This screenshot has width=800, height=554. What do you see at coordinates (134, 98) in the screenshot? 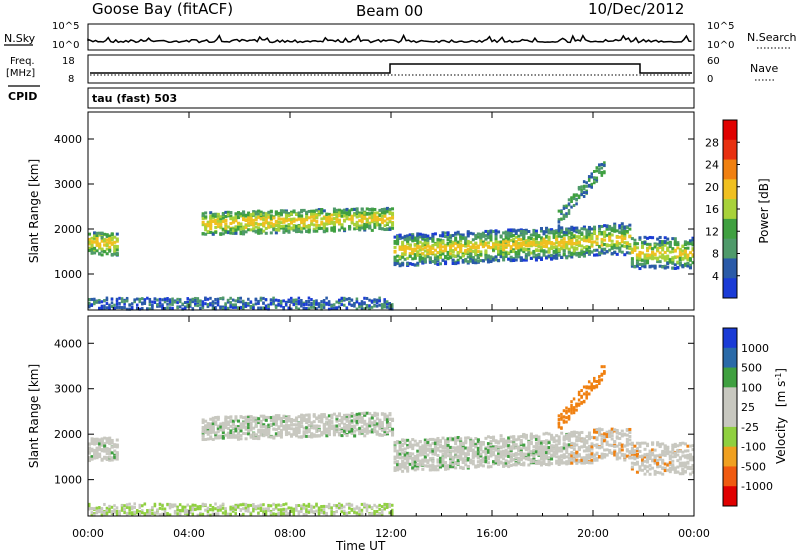
I see `cpid-value: tau (fast) 503` at bounding box center [134, 98].